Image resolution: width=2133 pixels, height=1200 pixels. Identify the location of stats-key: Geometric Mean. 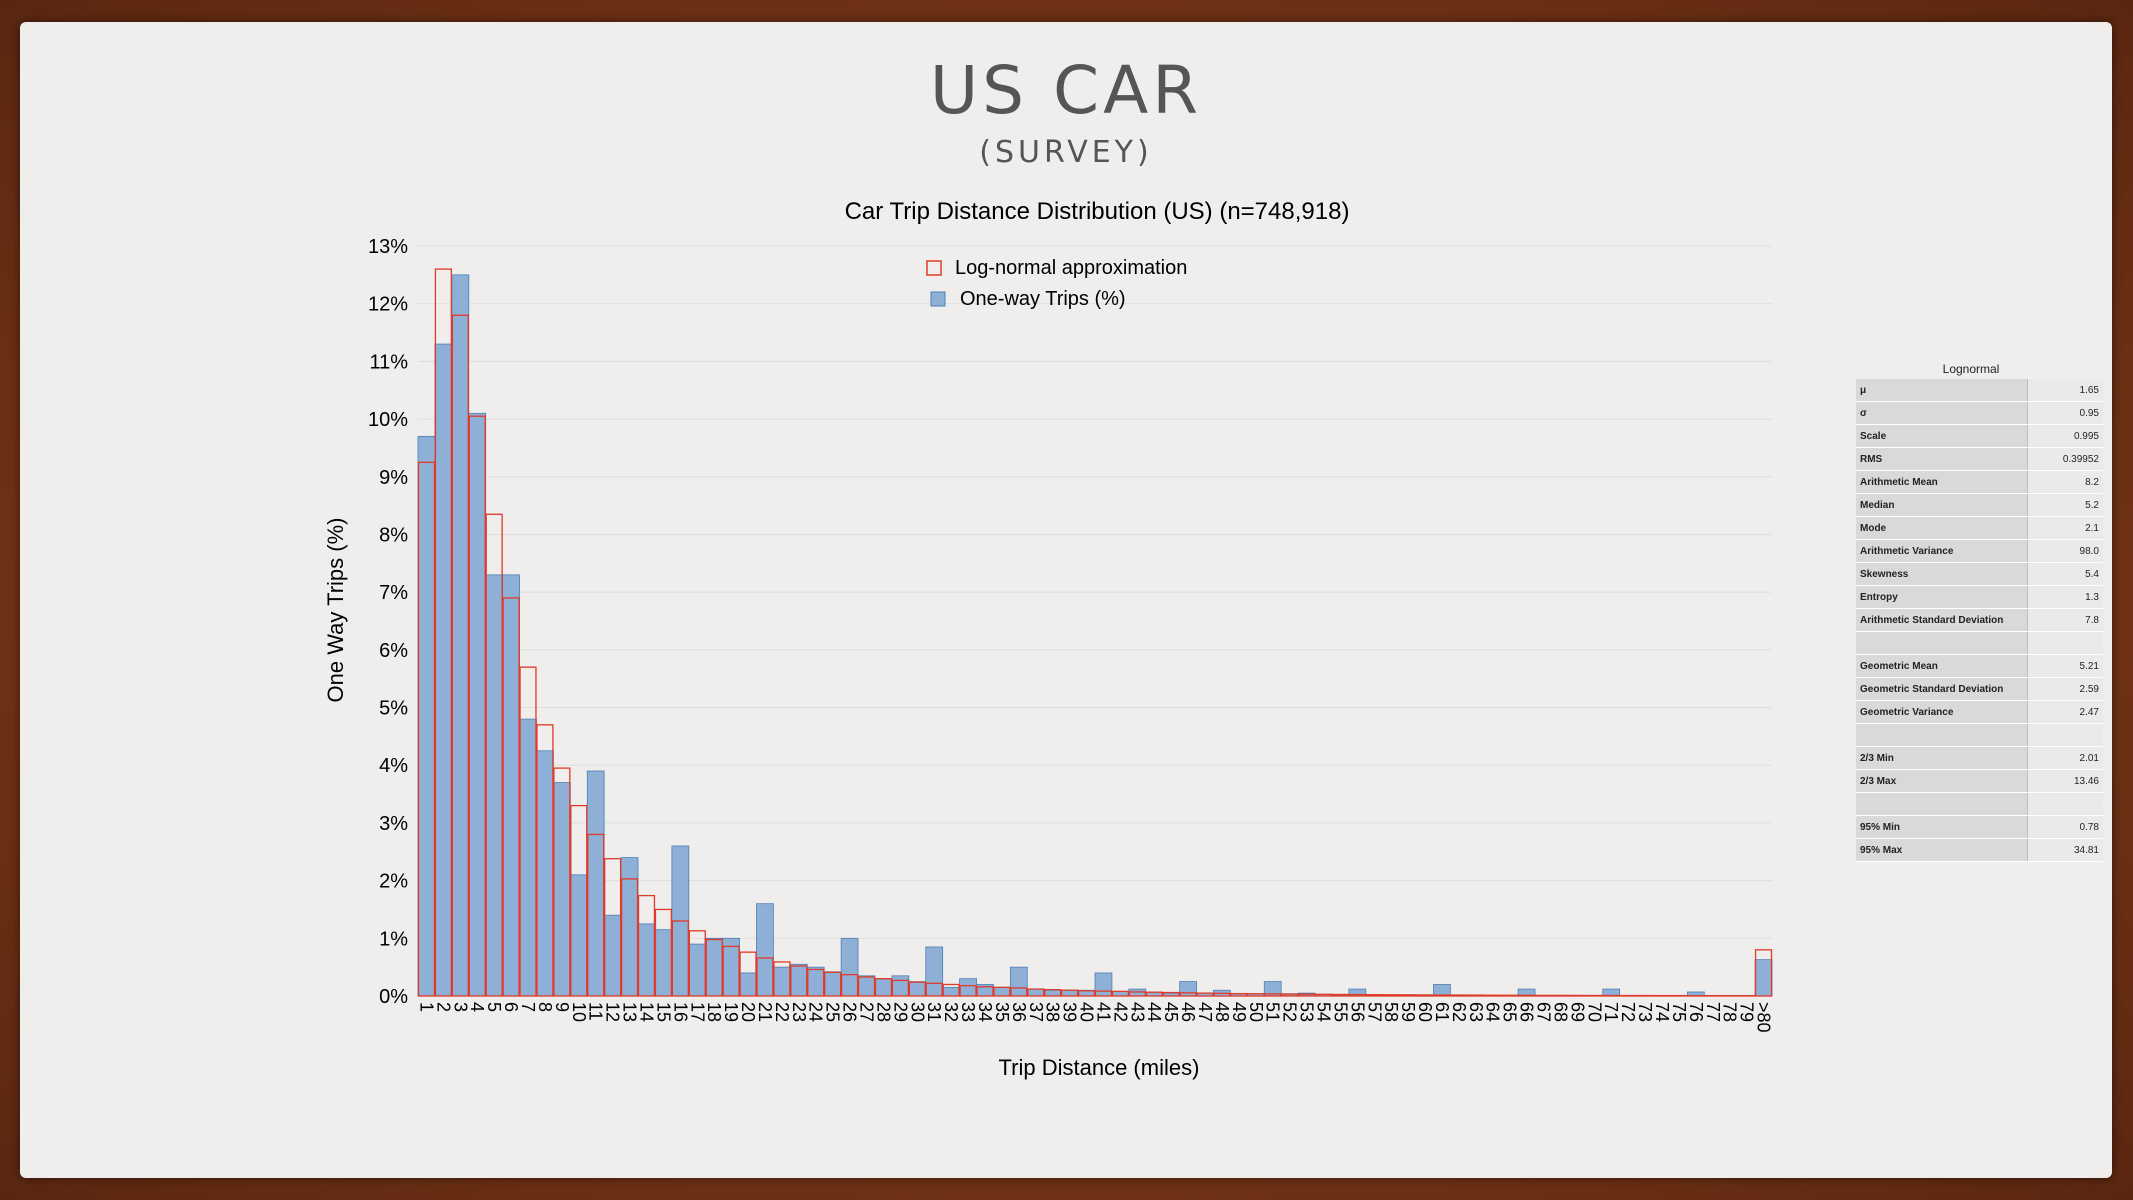
(1942, 666).